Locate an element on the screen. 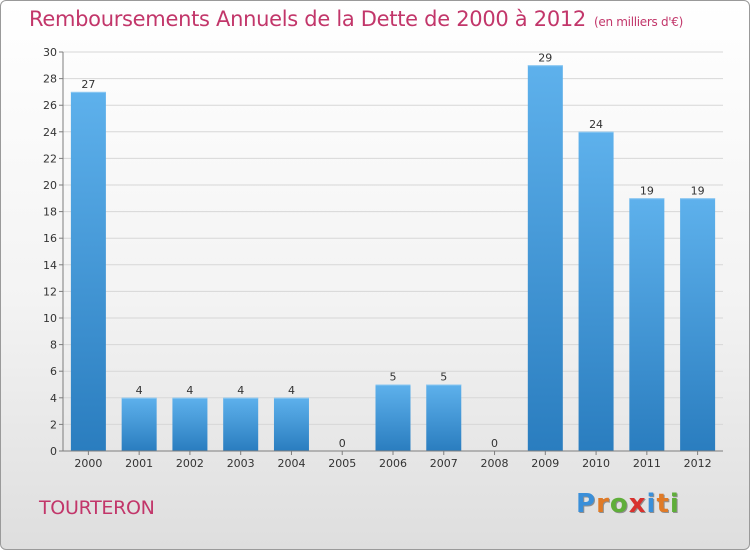 The height and width of the screenshot is (550, 750). logo-letter: x is located at coordinates (637, 504).